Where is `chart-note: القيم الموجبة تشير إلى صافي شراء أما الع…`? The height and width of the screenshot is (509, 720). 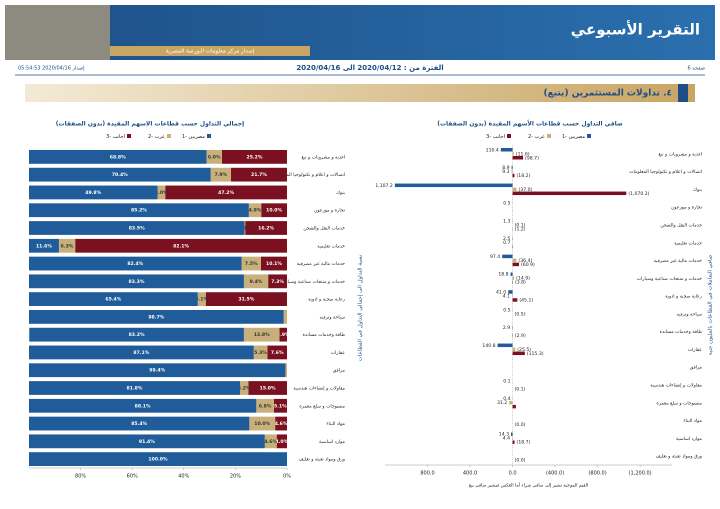
chart-note: القيم الموجبة تشير إلى صافي شراء أما الع… is located at coordinates (528, 485).